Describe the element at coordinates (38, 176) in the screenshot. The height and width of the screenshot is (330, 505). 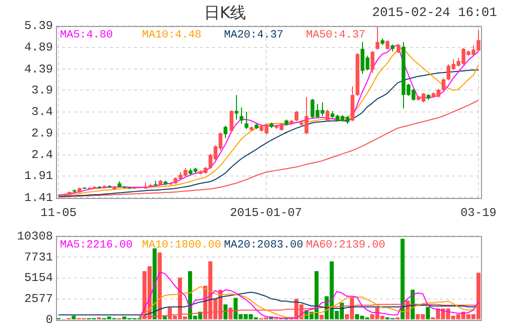
I see `y-tick-label: 1.91` at that location.